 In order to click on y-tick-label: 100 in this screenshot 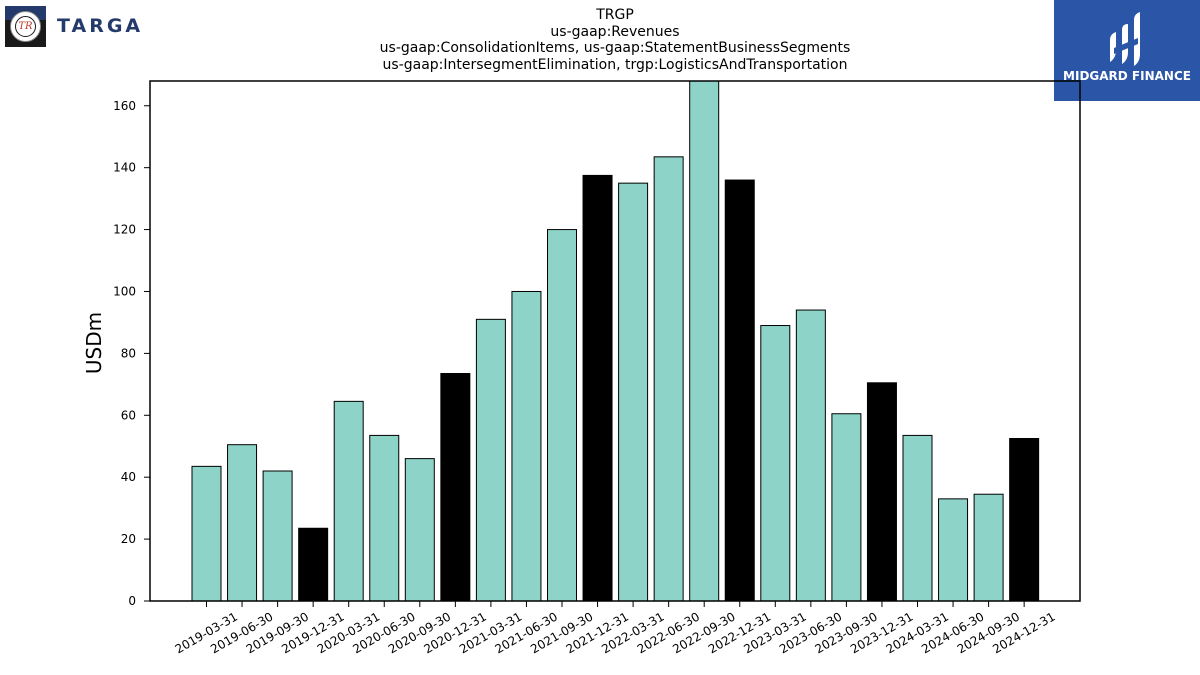, I will do `click(124, 291)`.